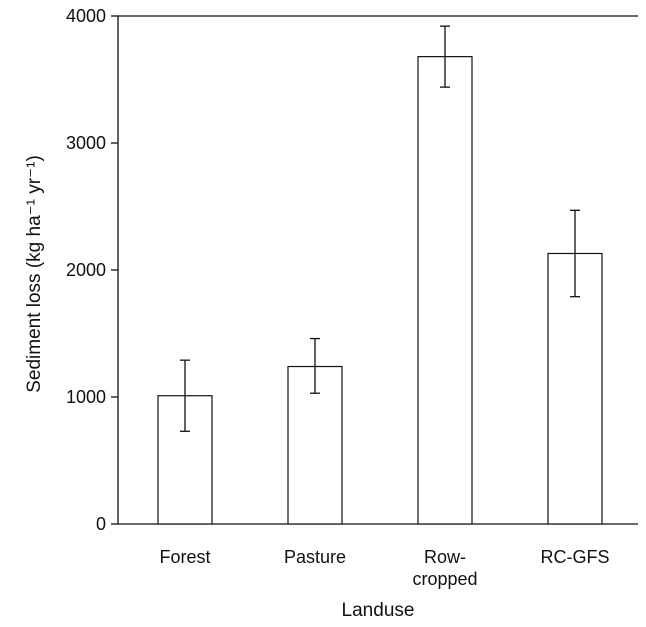 This screenshot has width=646, height=627. I want to click on y-tick-label: 3000, so click(86, 143).